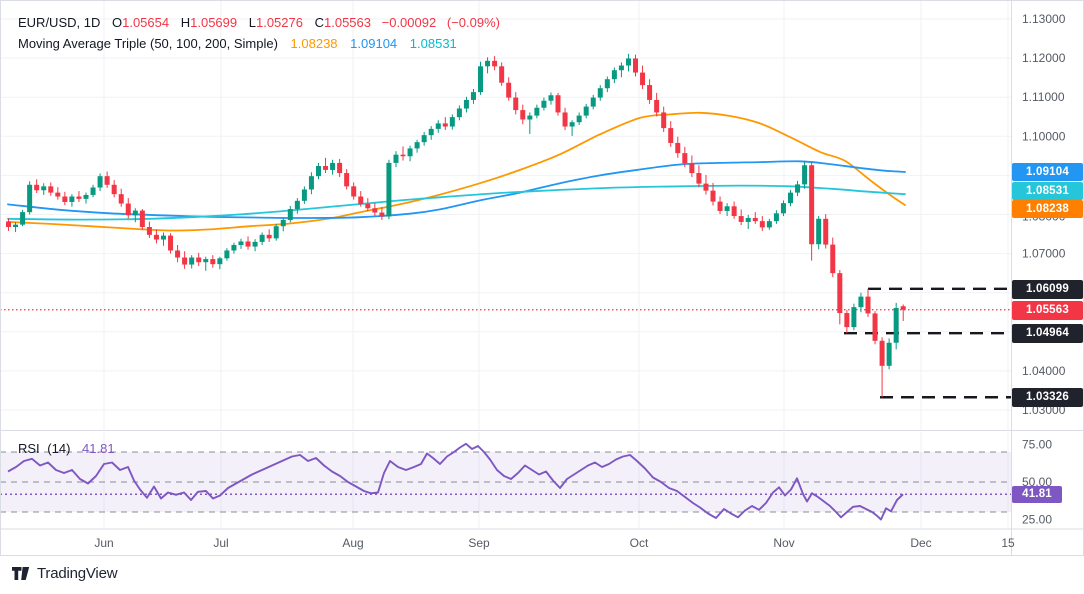  I want to click on price-badge: 1.08238, so click(1047, 208).